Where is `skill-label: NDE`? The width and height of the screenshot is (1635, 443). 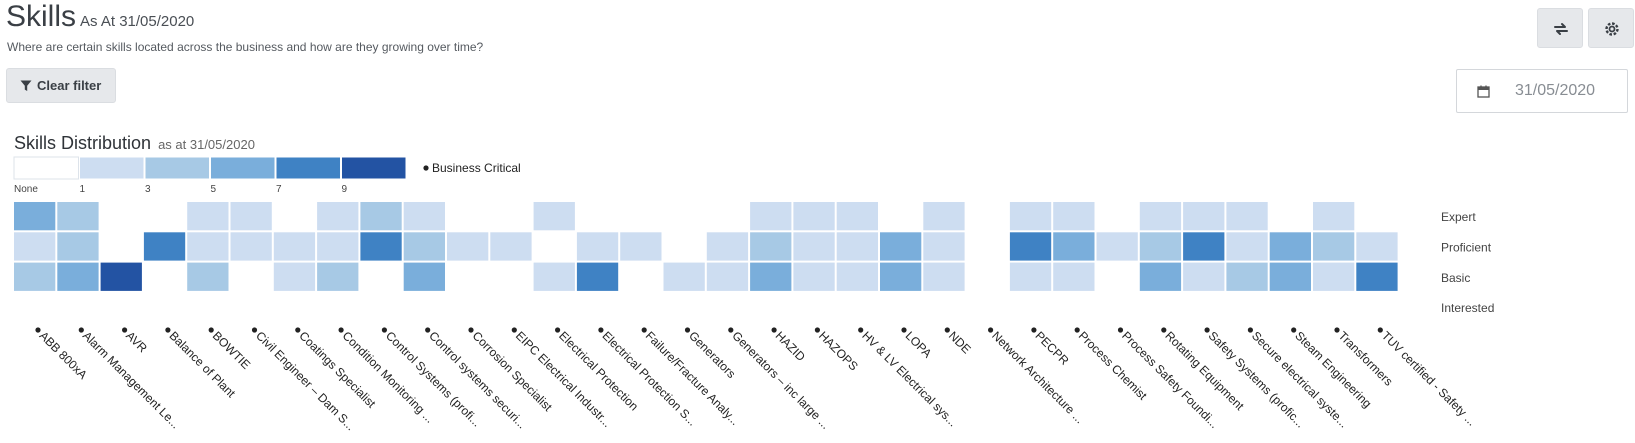 skill-label: NDE is located at coordinates (960, 343).